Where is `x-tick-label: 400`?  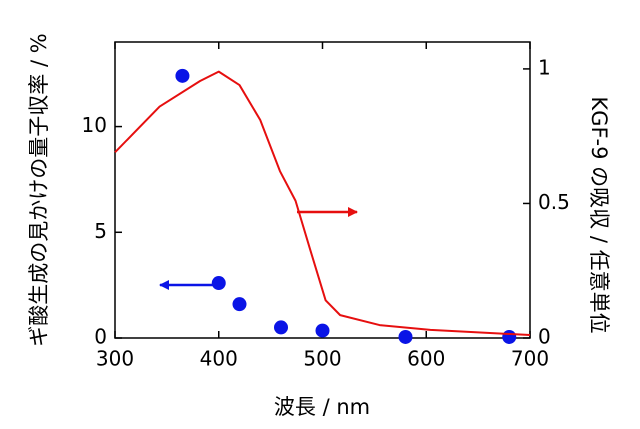
x-tick-label: 400 is located at coordinates (219, 359).